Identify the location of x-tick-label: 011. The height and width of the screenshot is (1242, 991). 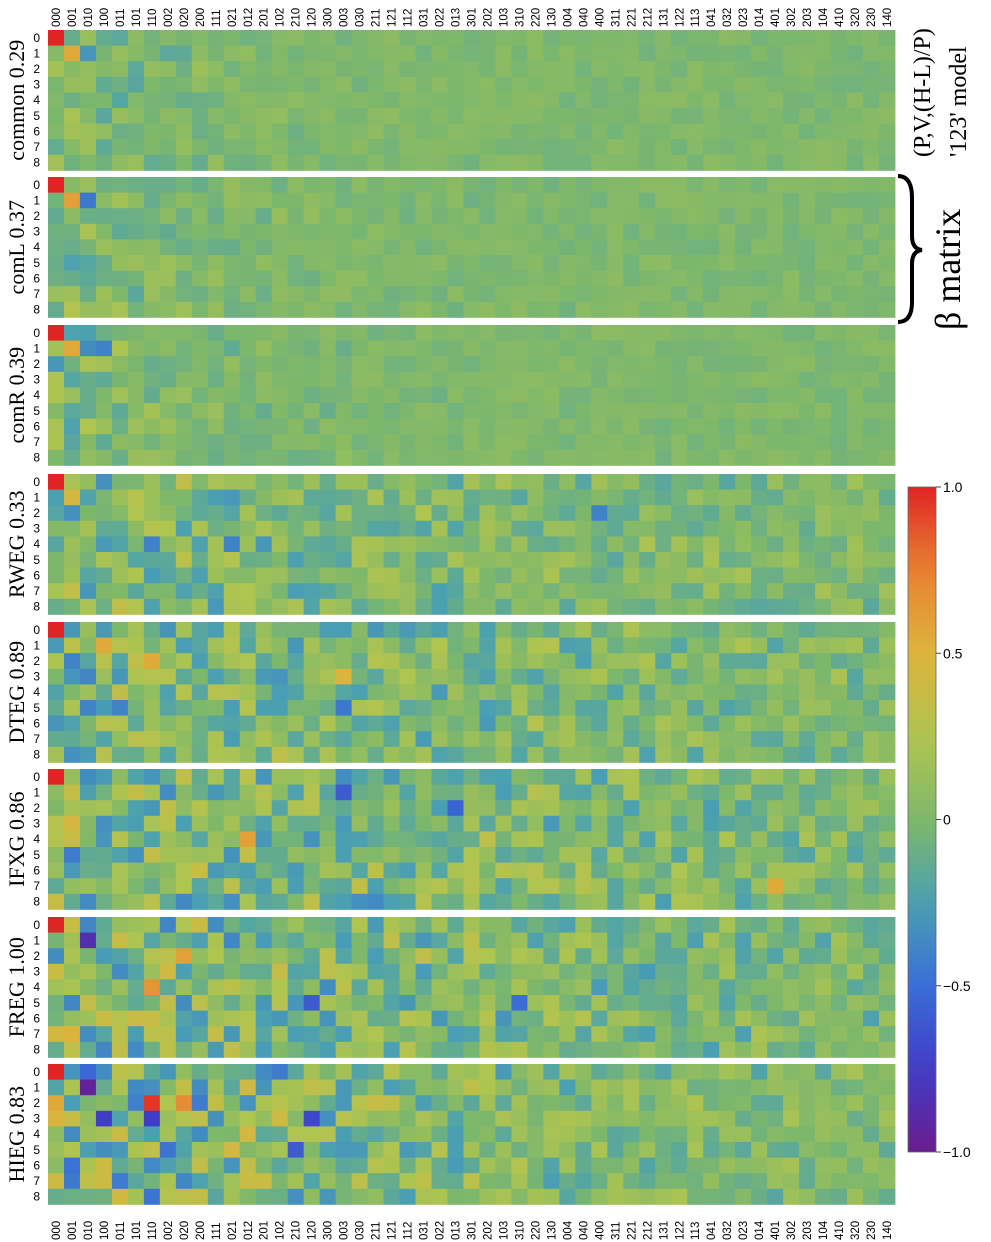
(121, 18).